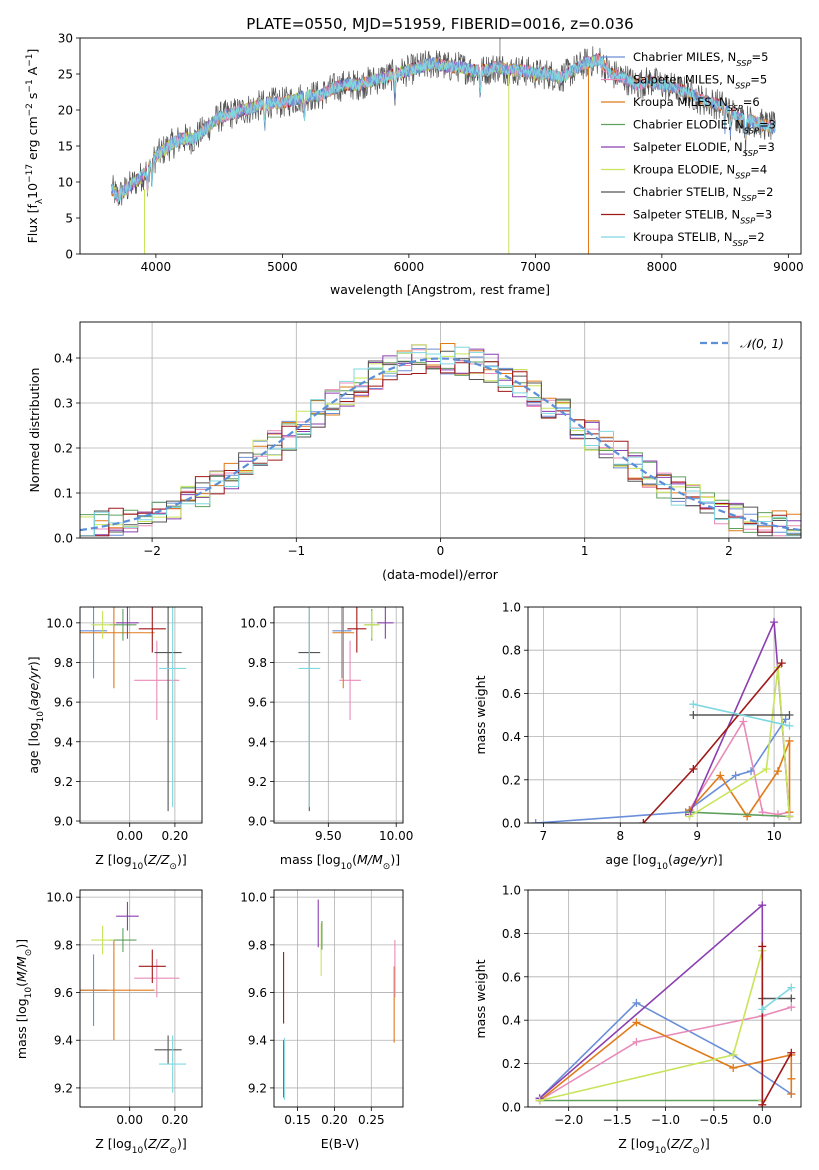  I want to click on x-axis-label: mass [log10(M/M⊙)], so click(340, 862).